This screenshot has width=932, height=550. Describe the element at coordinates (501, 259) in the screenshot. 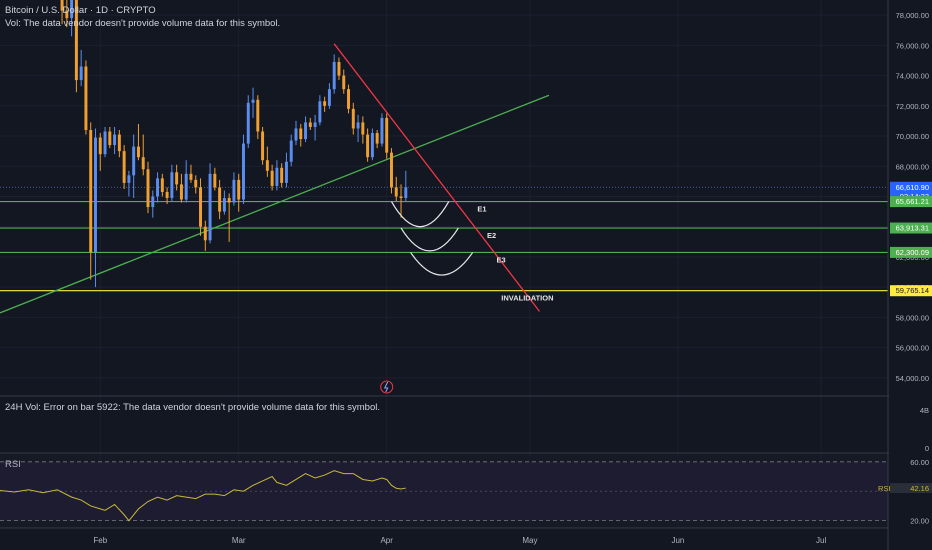

I see `level-label: E3` at that location.